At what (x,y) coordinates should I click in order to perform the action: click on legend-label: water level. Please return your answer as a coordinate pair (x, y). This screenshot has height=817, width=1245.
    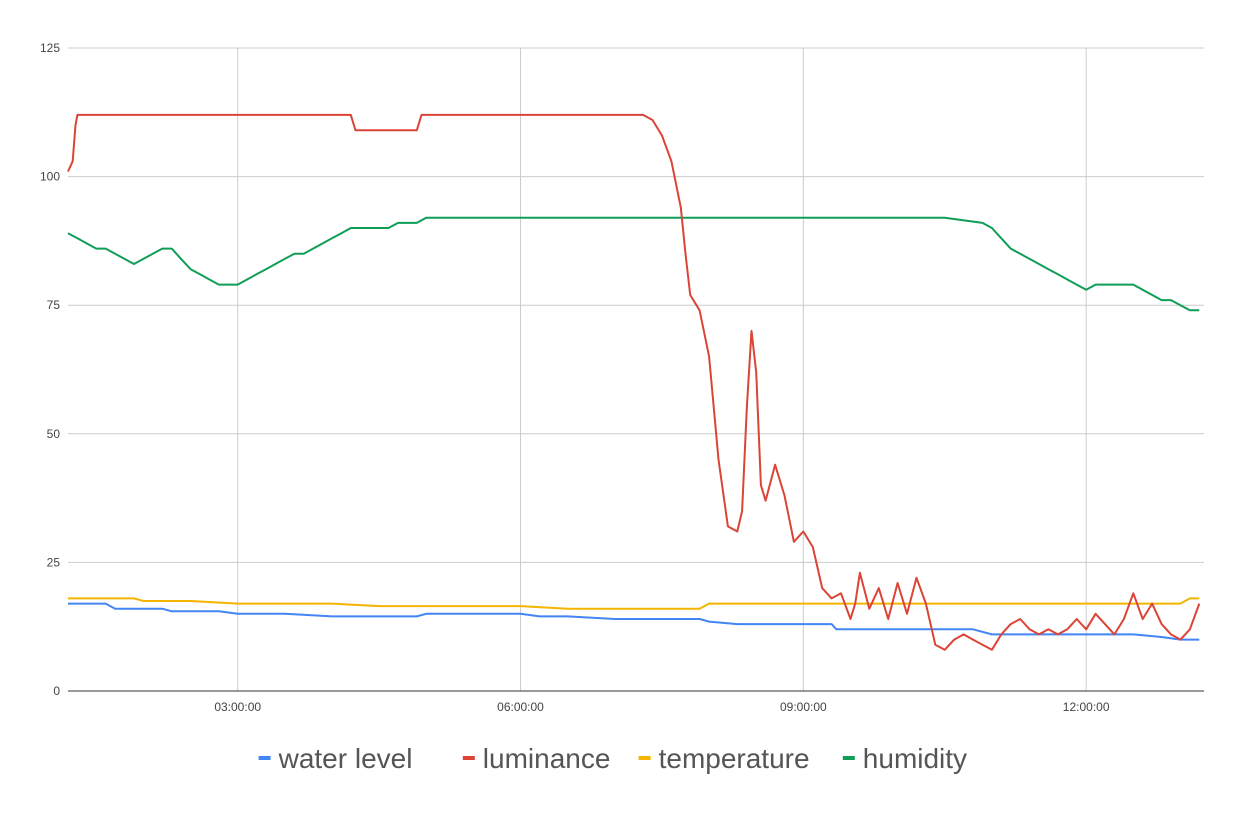
    Looking at the image, I should click on (345, 758).